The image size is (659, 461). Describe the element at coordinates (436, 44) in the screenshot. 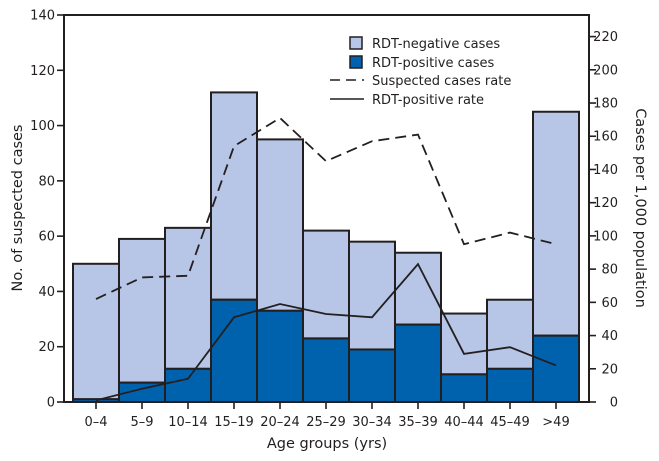

I see `legend-label-negative: RDT-negative cases` at that location.